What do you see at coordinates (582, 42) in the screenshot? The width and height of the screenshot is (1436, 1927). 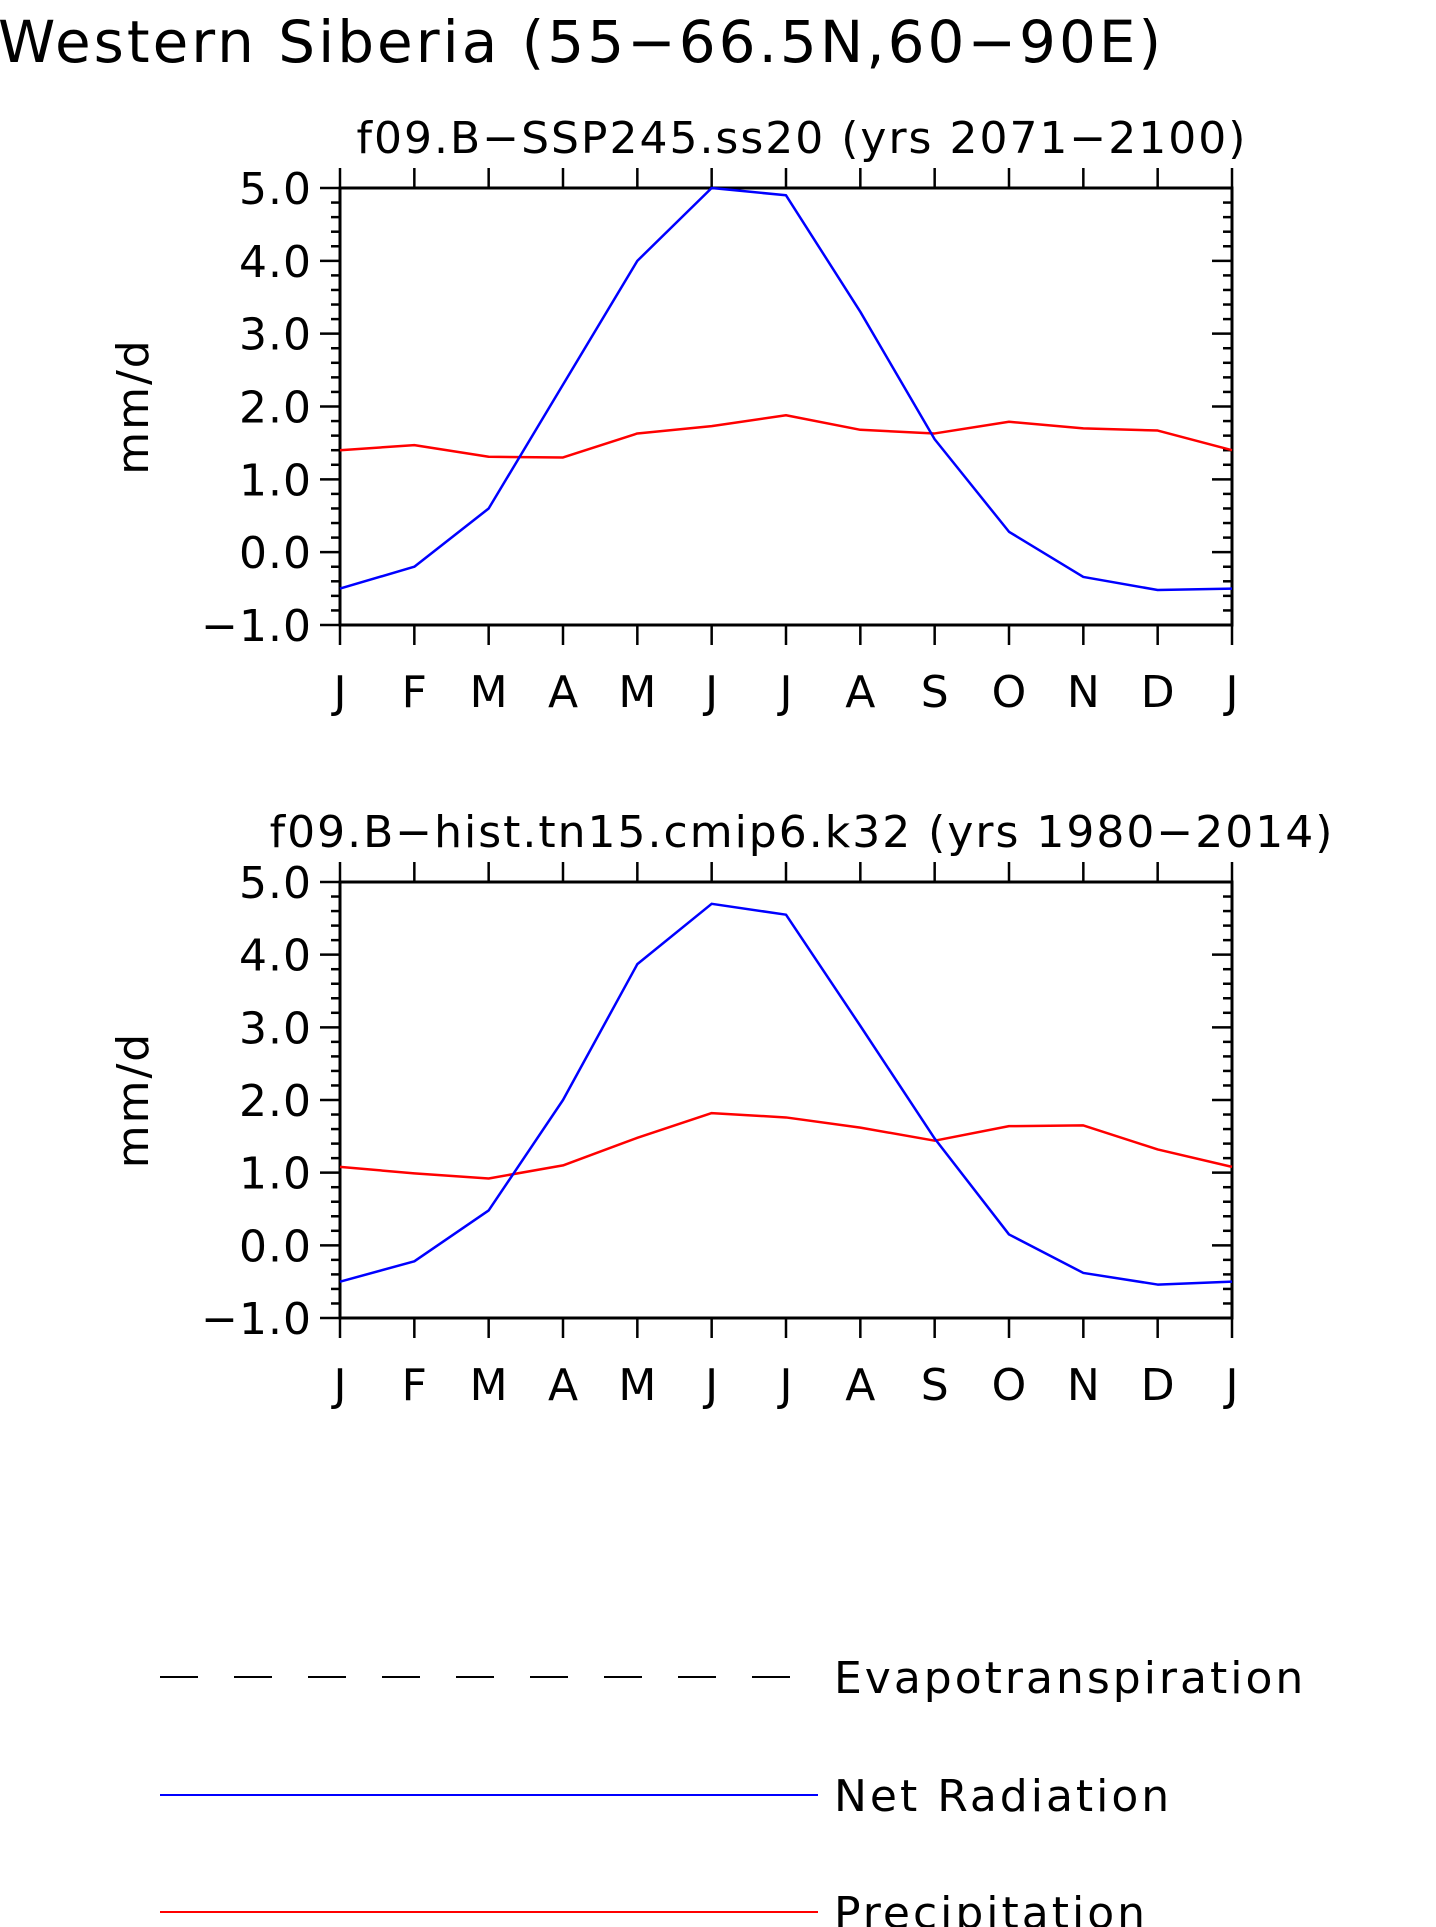 I see `main-title: Western Siberia (55−66.5N,60−90E)` at bounding box center [582, 42].